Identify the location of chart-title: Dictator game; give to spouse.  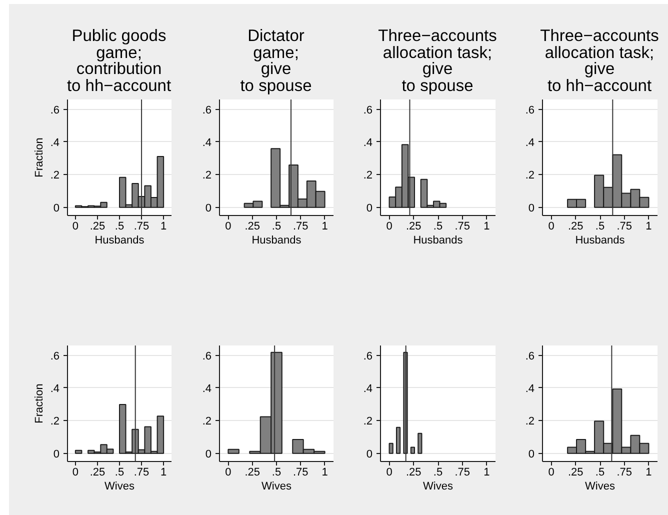
(276, 61).